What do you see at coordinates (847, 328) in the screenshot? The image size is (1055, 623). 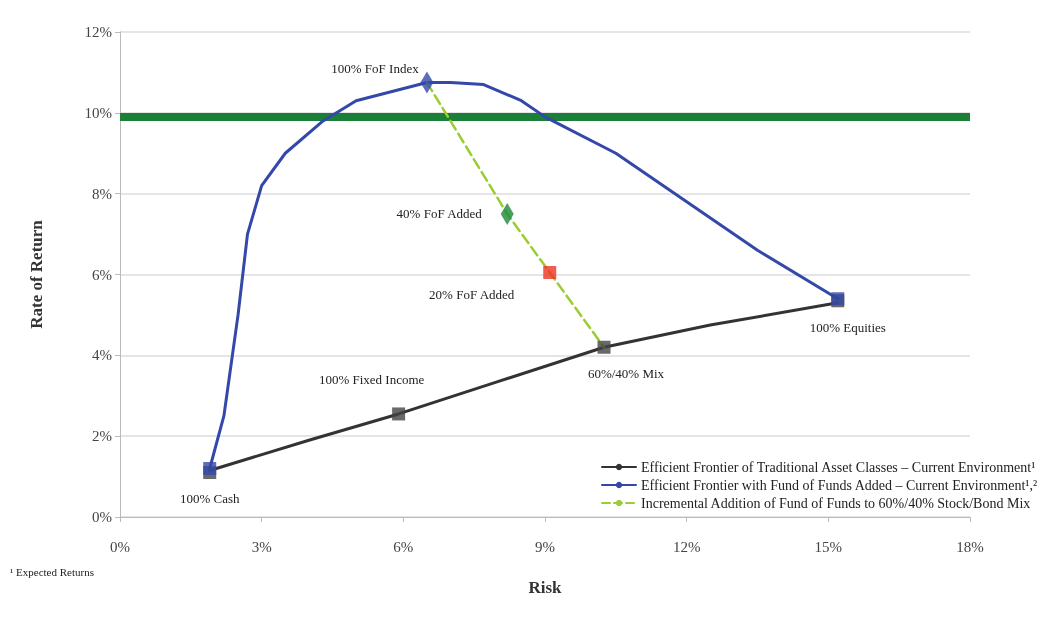 I see `annotation: 100% Equities` at bounding box center [847, 328].